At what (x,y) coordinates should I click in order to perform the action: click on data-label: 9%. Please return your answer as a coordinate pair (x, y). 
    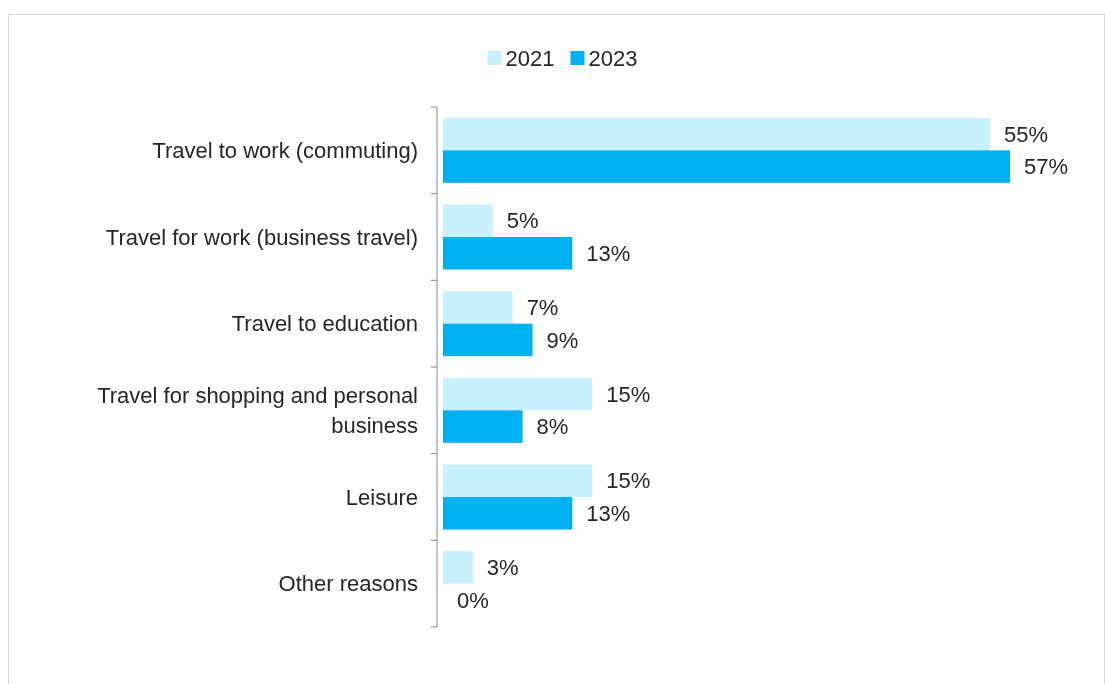
    Looking at the image, I should click on (562, 340).